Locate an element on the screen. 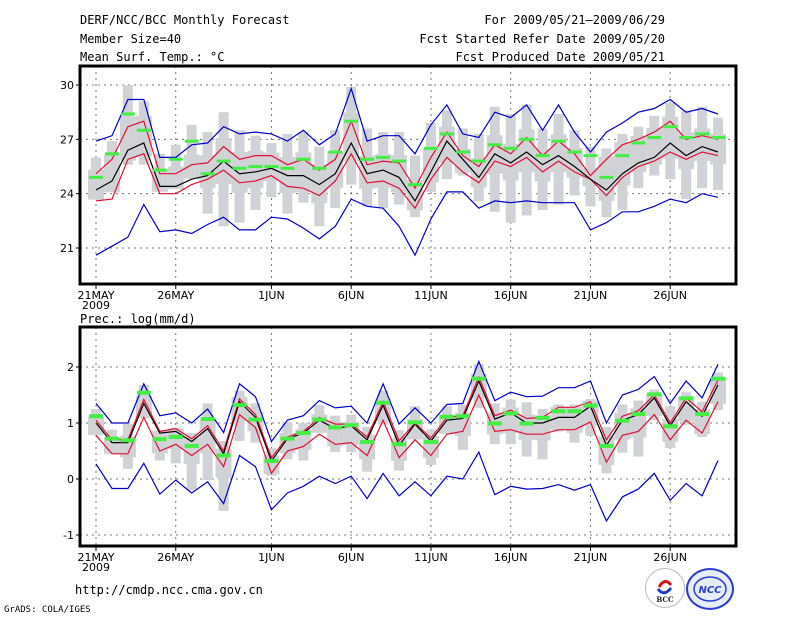 The image size is (800, 618). precip-x-tick-label: 6JUN is located at coordinates (351, 557).